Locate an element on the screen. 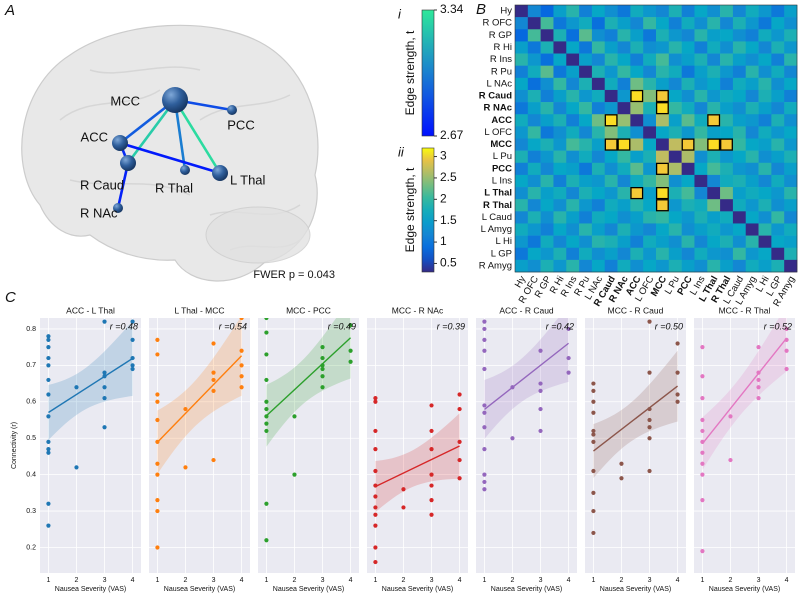 The width and height of the screenshot is (800, 593). heatmap-row-label: L Amyg is located at coordinates (496, 229).